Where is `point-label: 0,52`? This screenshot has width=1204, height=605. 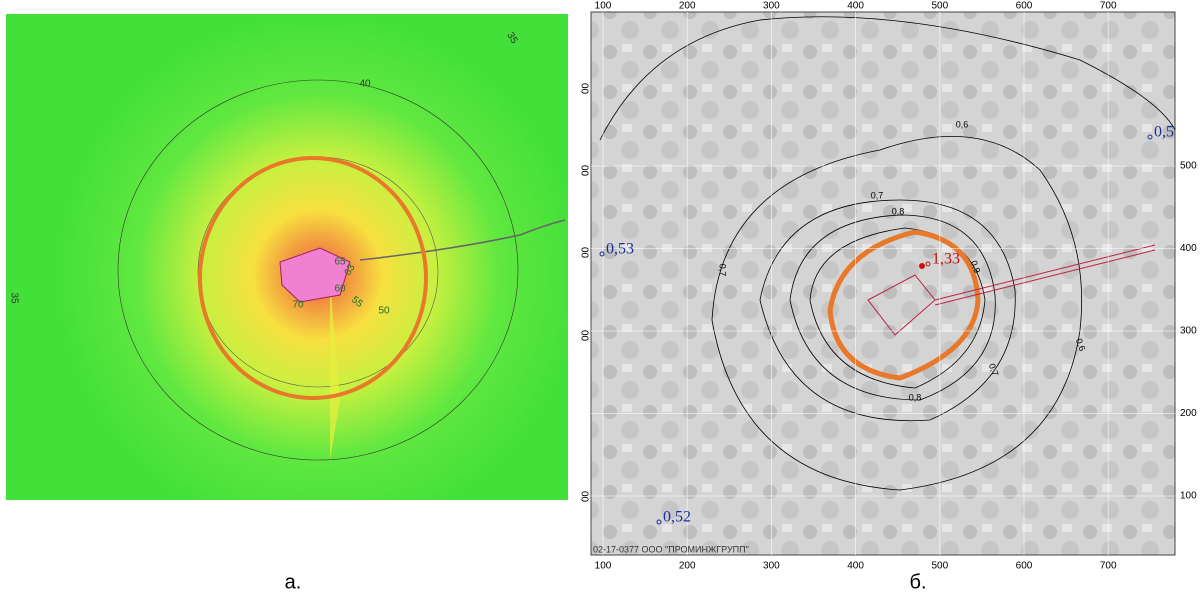 point-label: 0,52 is located at coordinates (677, 517).